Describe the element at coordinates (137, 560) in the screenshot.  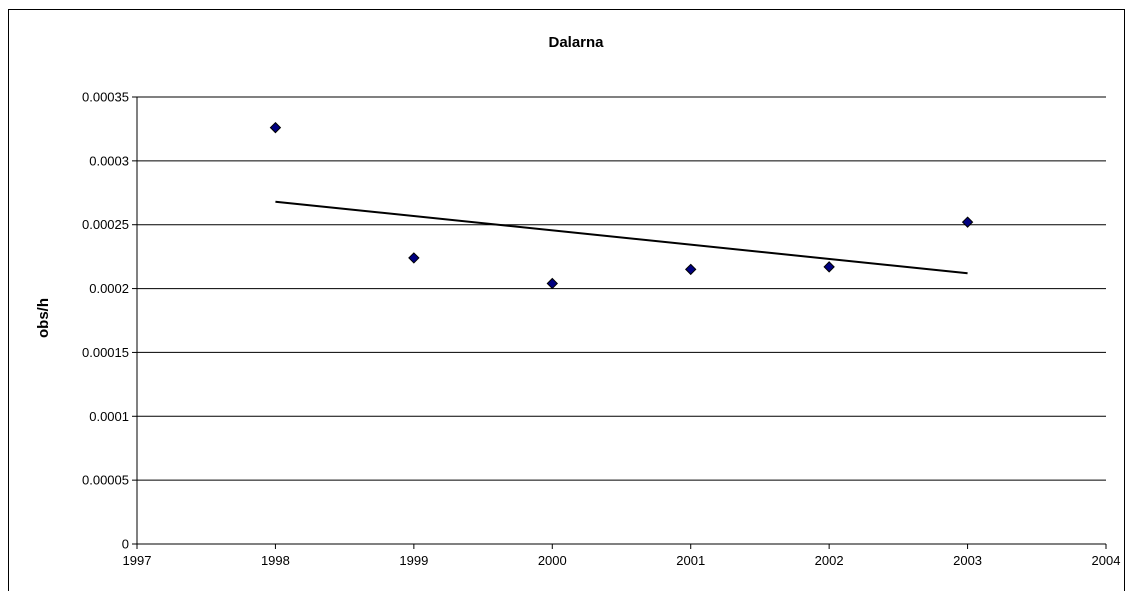
I see `x-tick-label: 1997` at that location.